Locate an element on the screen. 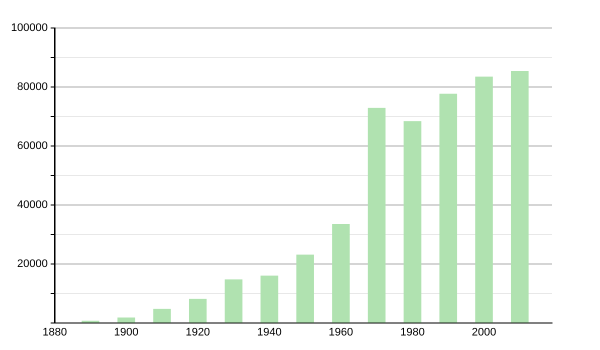  x-tick-label: 1960 is located at coordinates (341, 332).